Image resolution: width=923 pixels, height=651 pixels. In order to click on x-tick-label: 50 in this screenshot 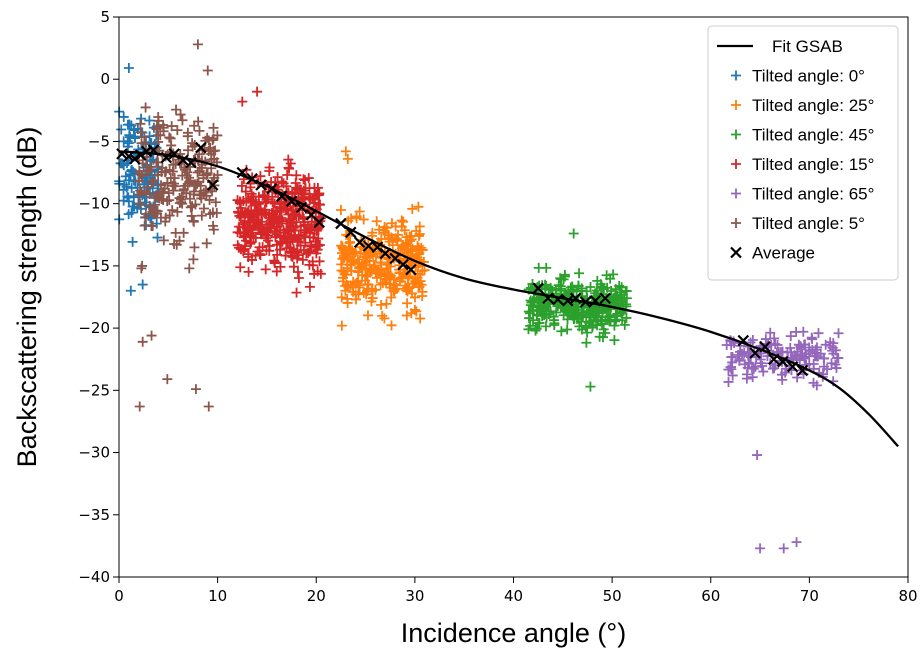, I will do `click(612, 596)`.